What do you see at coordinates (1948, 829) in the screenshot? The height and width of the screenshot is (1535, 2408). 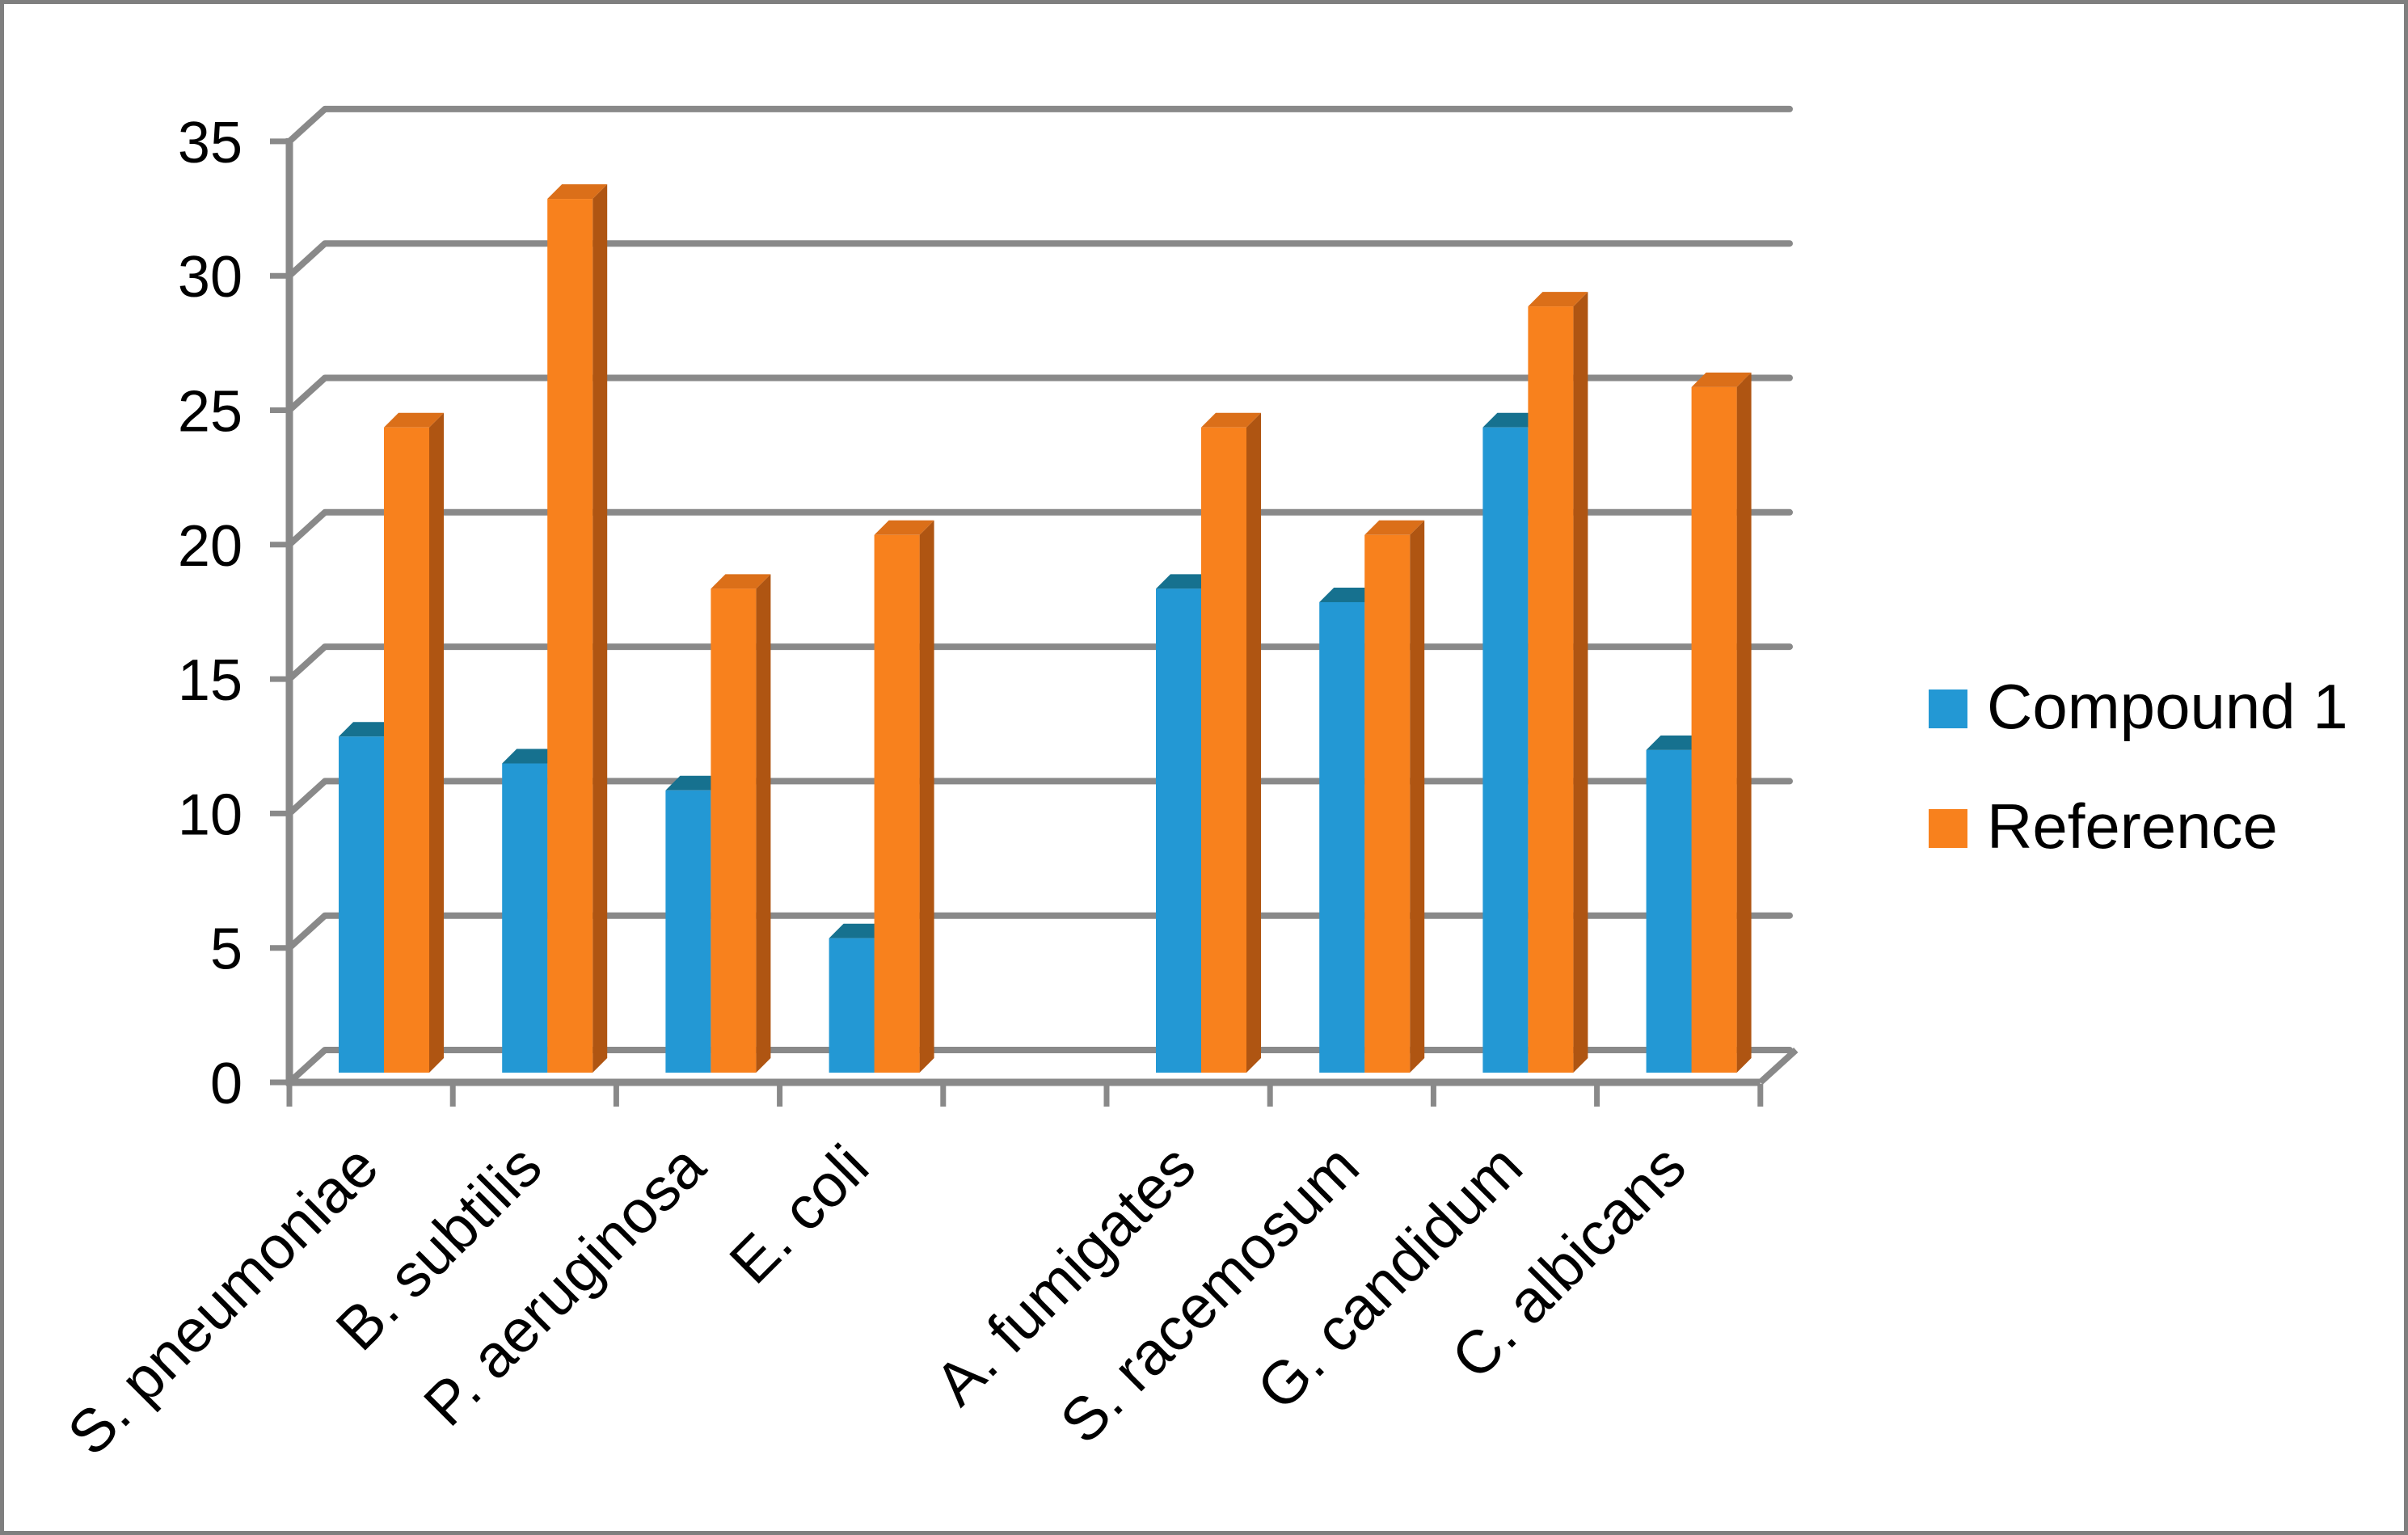 I see `legend-swatch-reference` at bounding box center [1948, 829].